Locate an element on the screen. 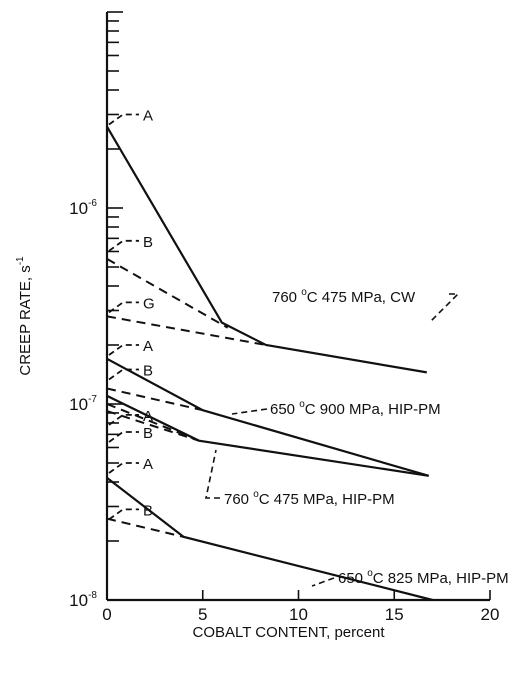  series-label: 650 oC 900 MPa, HIP-PM is located at coordinates (355, 408).